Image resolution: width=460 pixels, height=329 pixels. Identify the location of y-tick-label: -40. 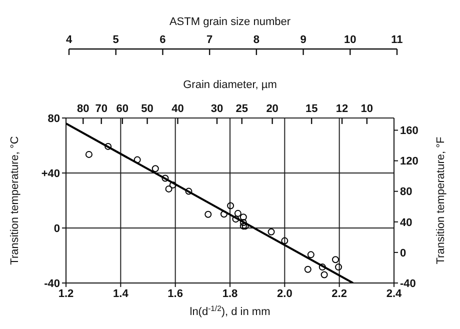
(52, 284).